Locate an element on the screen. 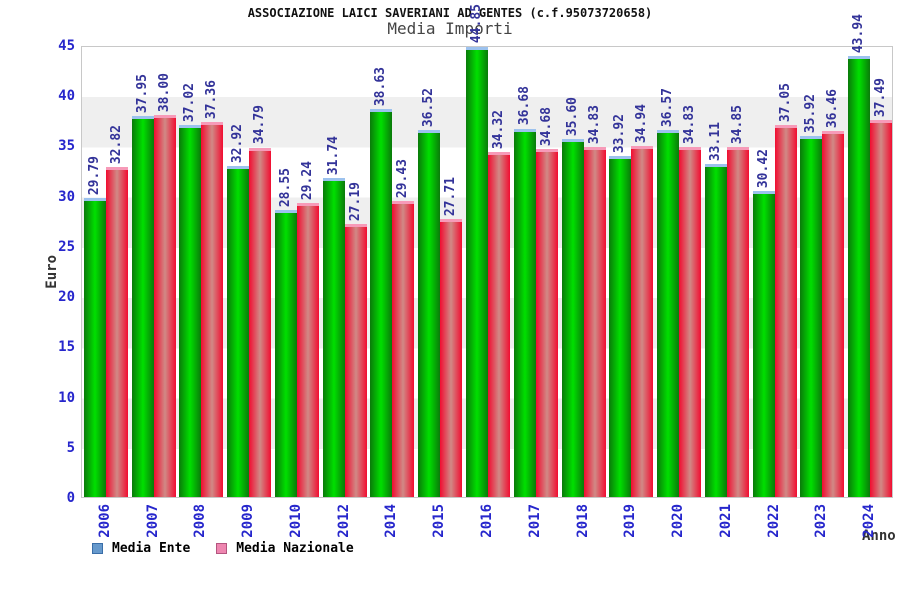 The height and width of the screenshot is (600, 900). bar-media-ente-2012 is located at coordinates (333, 337).